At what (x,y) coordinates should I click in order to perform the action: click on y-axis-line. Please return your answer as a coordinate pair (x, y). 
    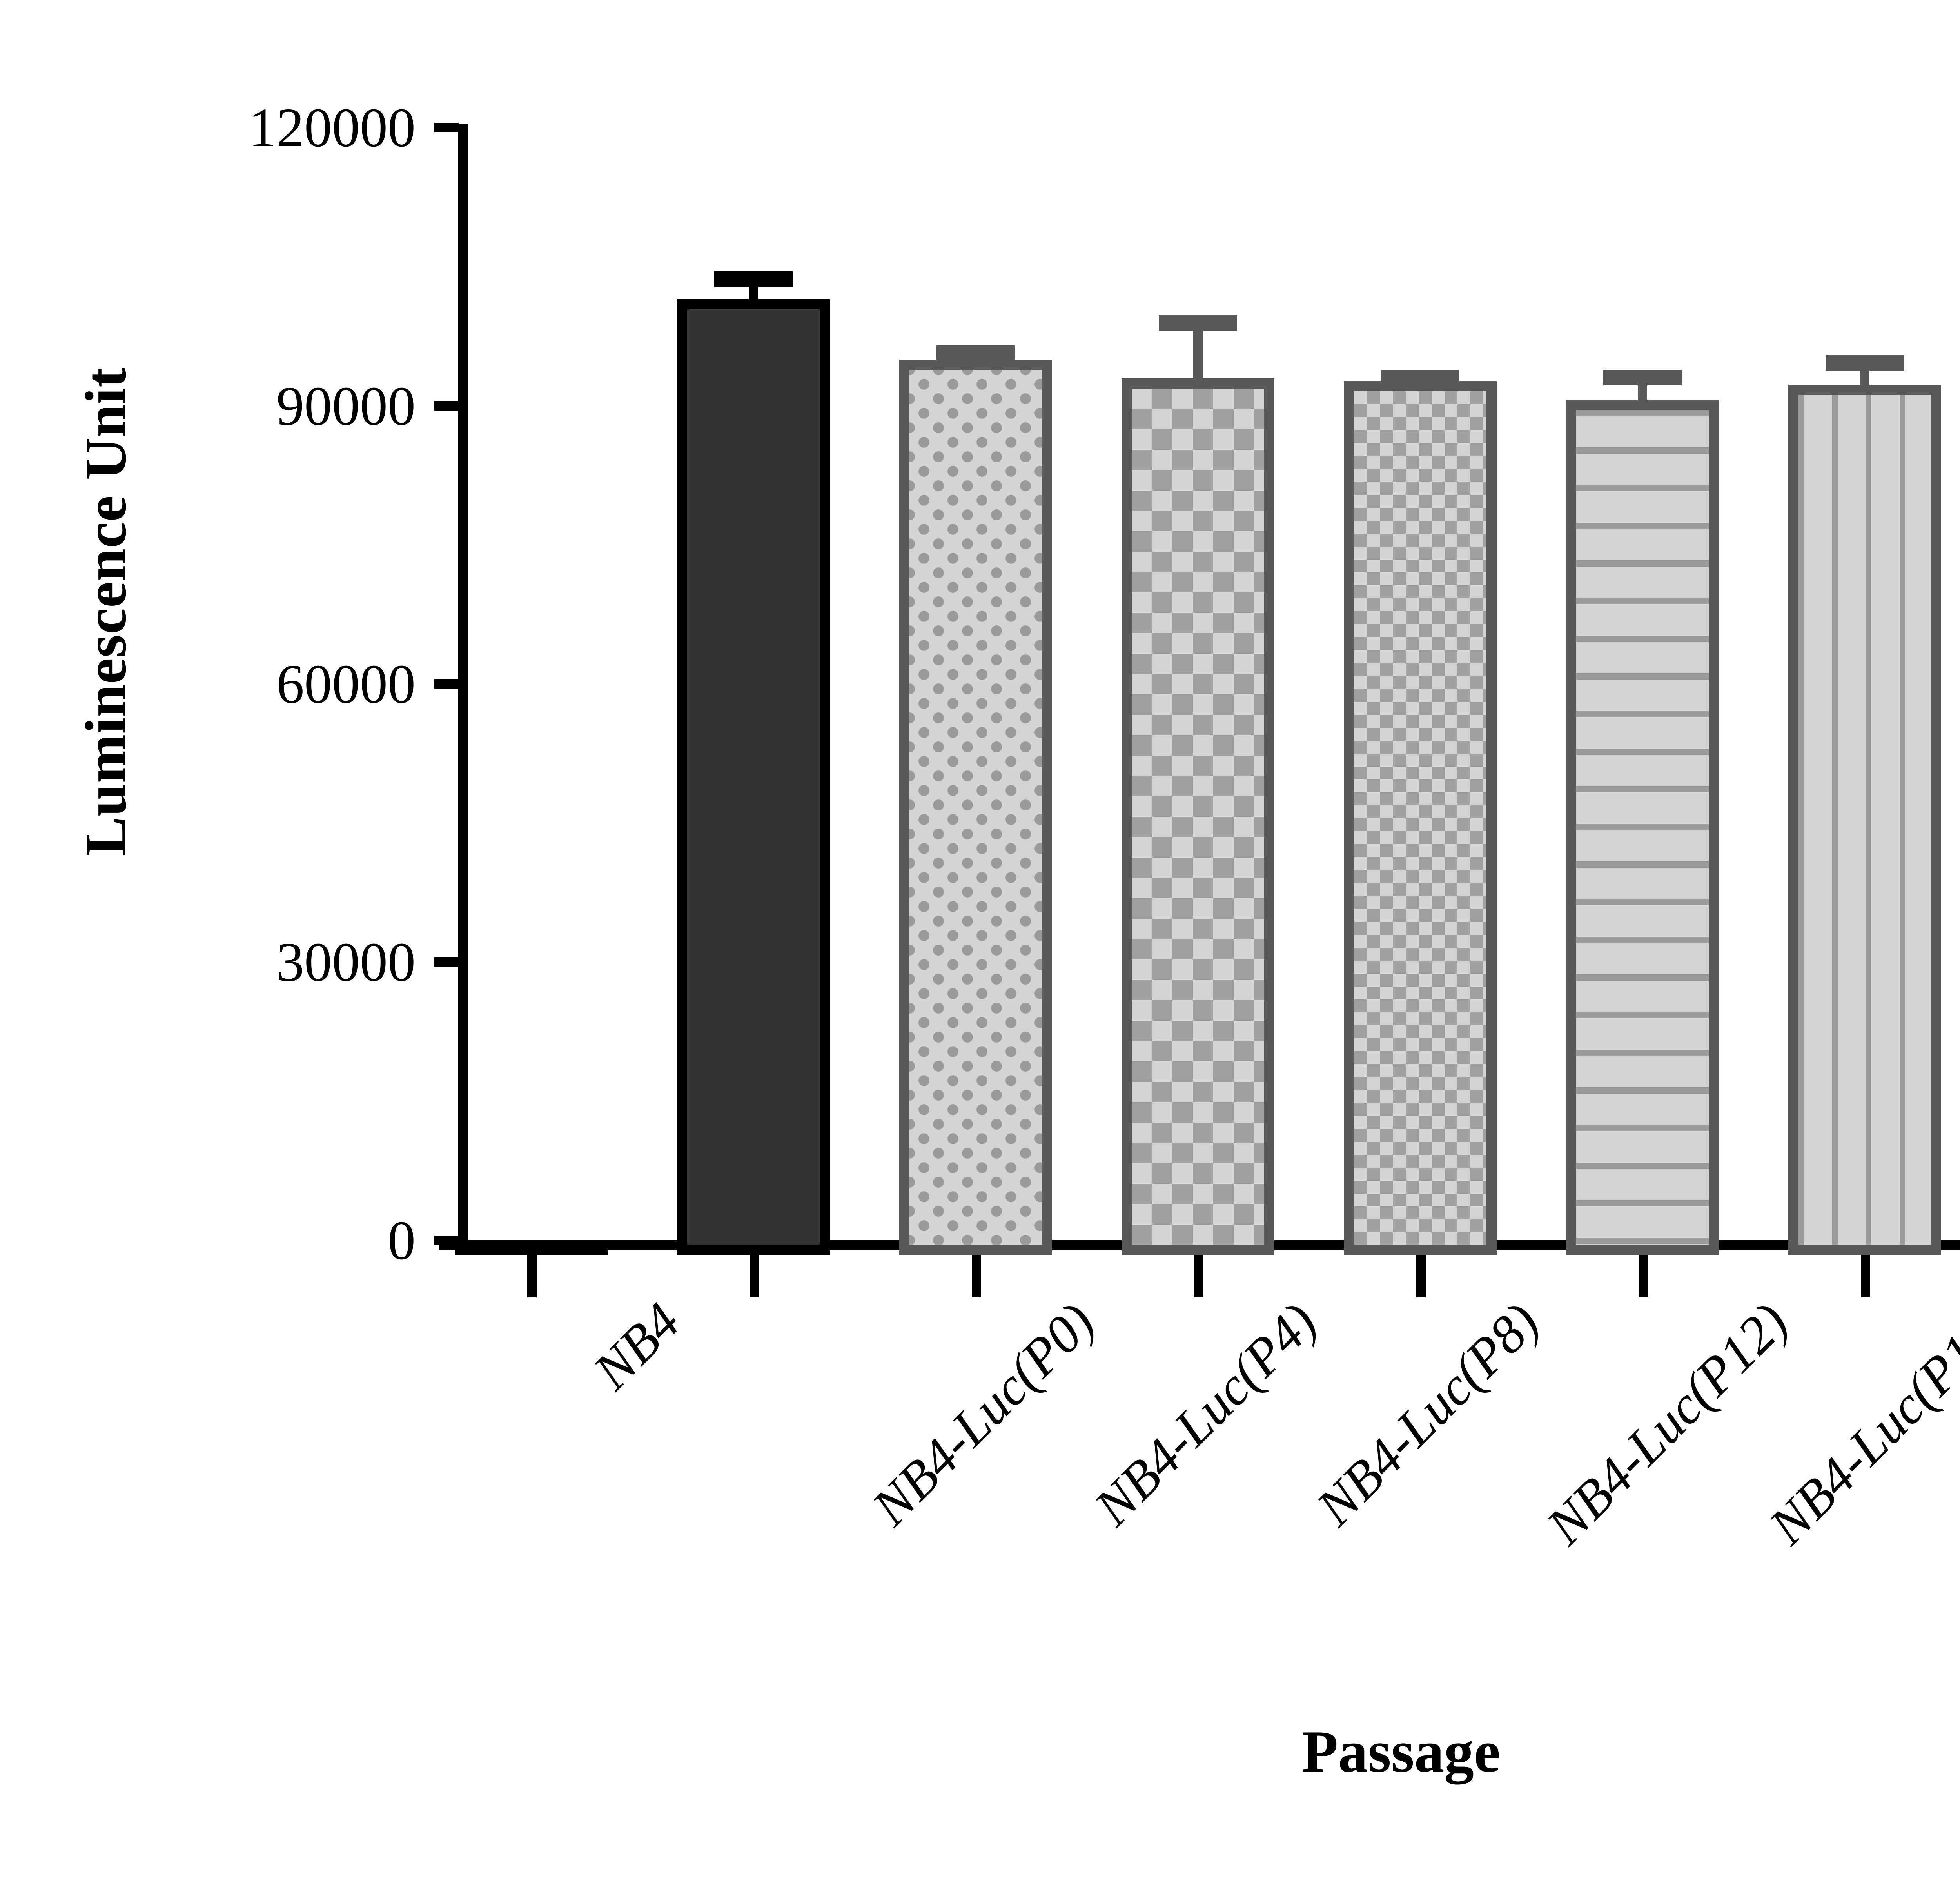
    Looking at the image, I should click on (463, 686).